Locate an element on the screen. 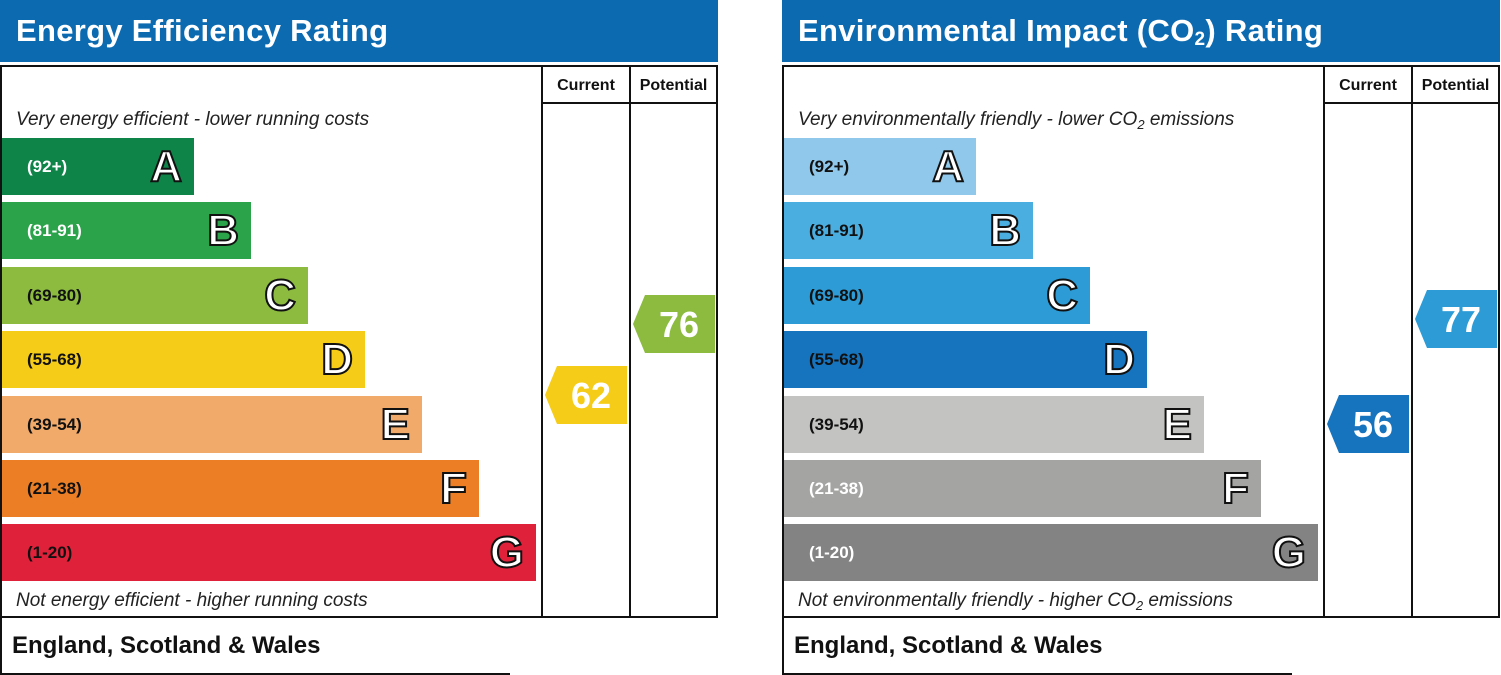 The height and width of the screenshot is (675, 1501). current-rating-value: 62 is located at coordinates (591, 395).